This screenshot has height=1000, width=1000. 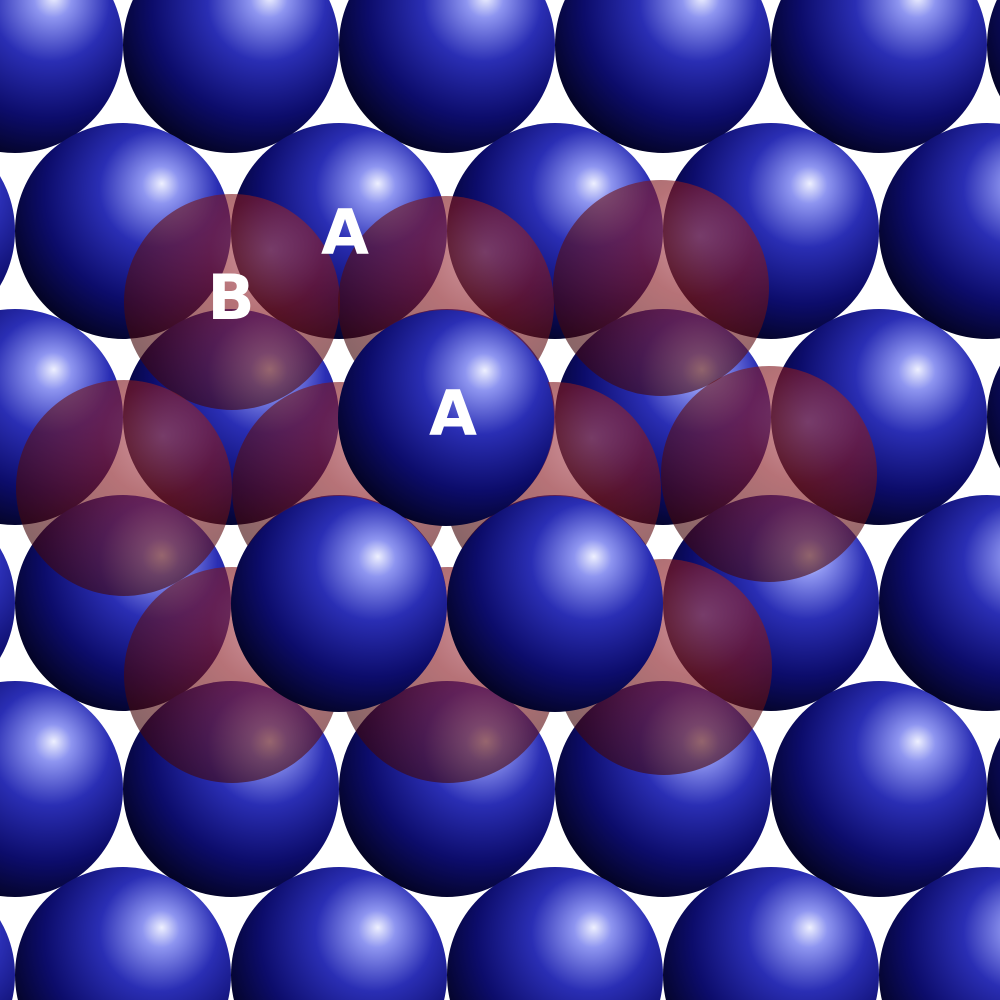 I want to click on layer-label-upper-a: A, so click(x=345, y=232).